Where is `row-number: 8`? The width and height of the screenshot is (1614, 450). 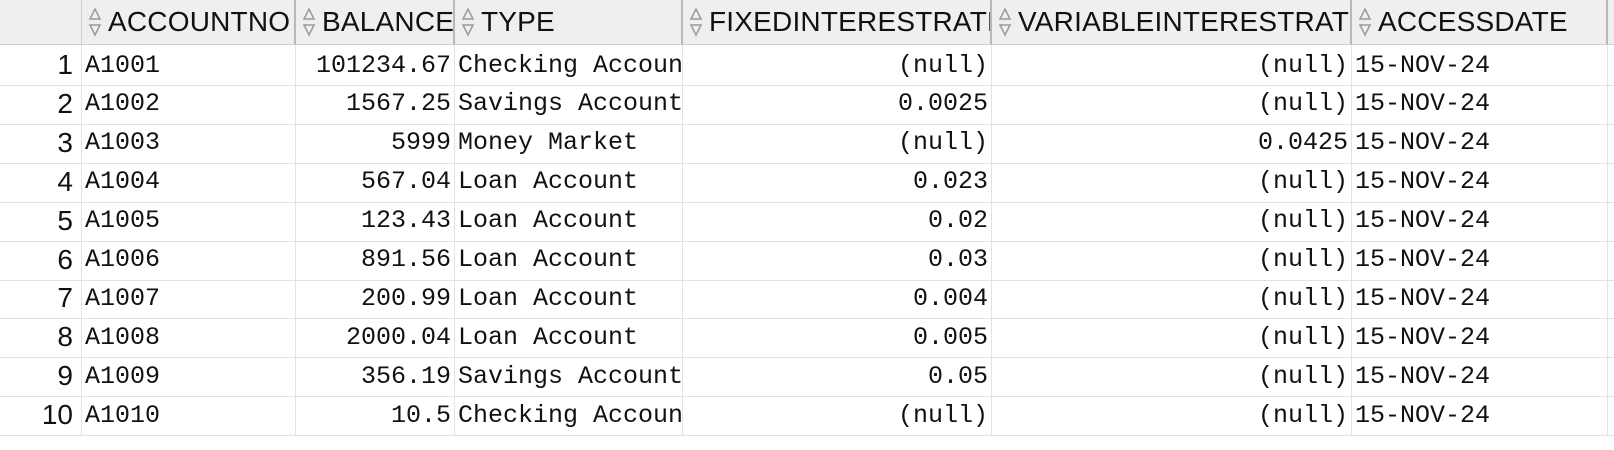
row-number: 8 is located at coordinates (41, 337).